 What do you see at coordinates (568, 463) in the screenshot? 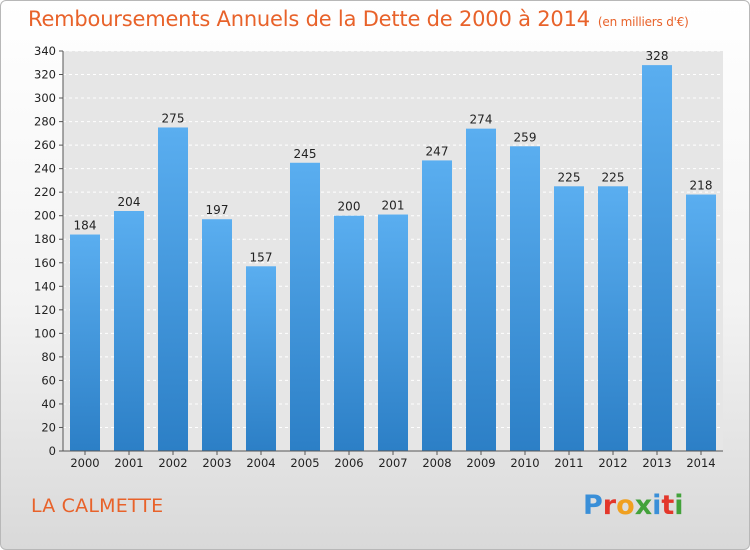
I see `x-tick-label: 2011` at bounding box center [568, 463].